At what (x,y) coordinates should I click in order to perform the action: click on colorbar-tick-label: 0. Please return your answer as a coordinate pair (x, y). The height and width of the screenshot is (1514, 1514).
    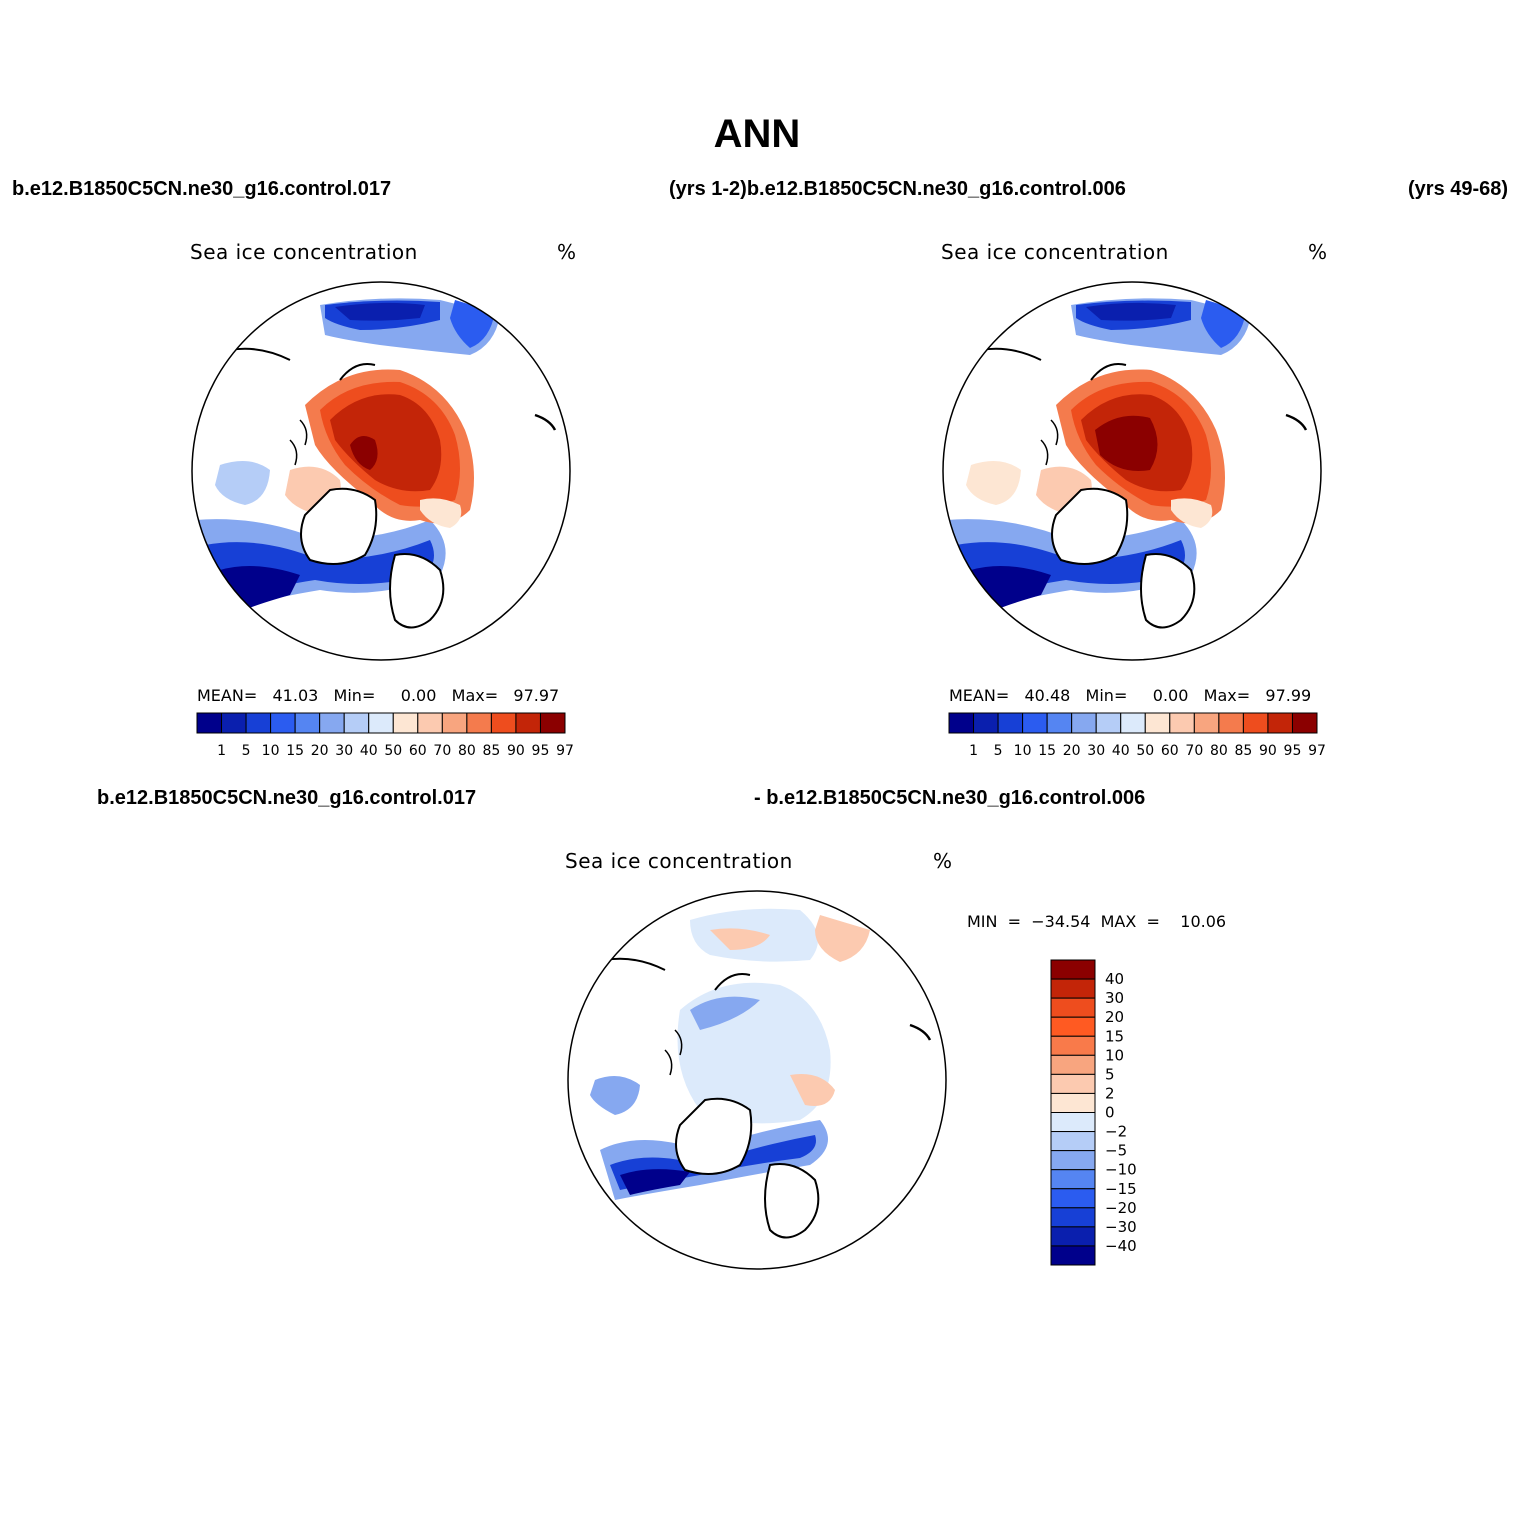
    Looking at the image, I should click on (1110, 1113).